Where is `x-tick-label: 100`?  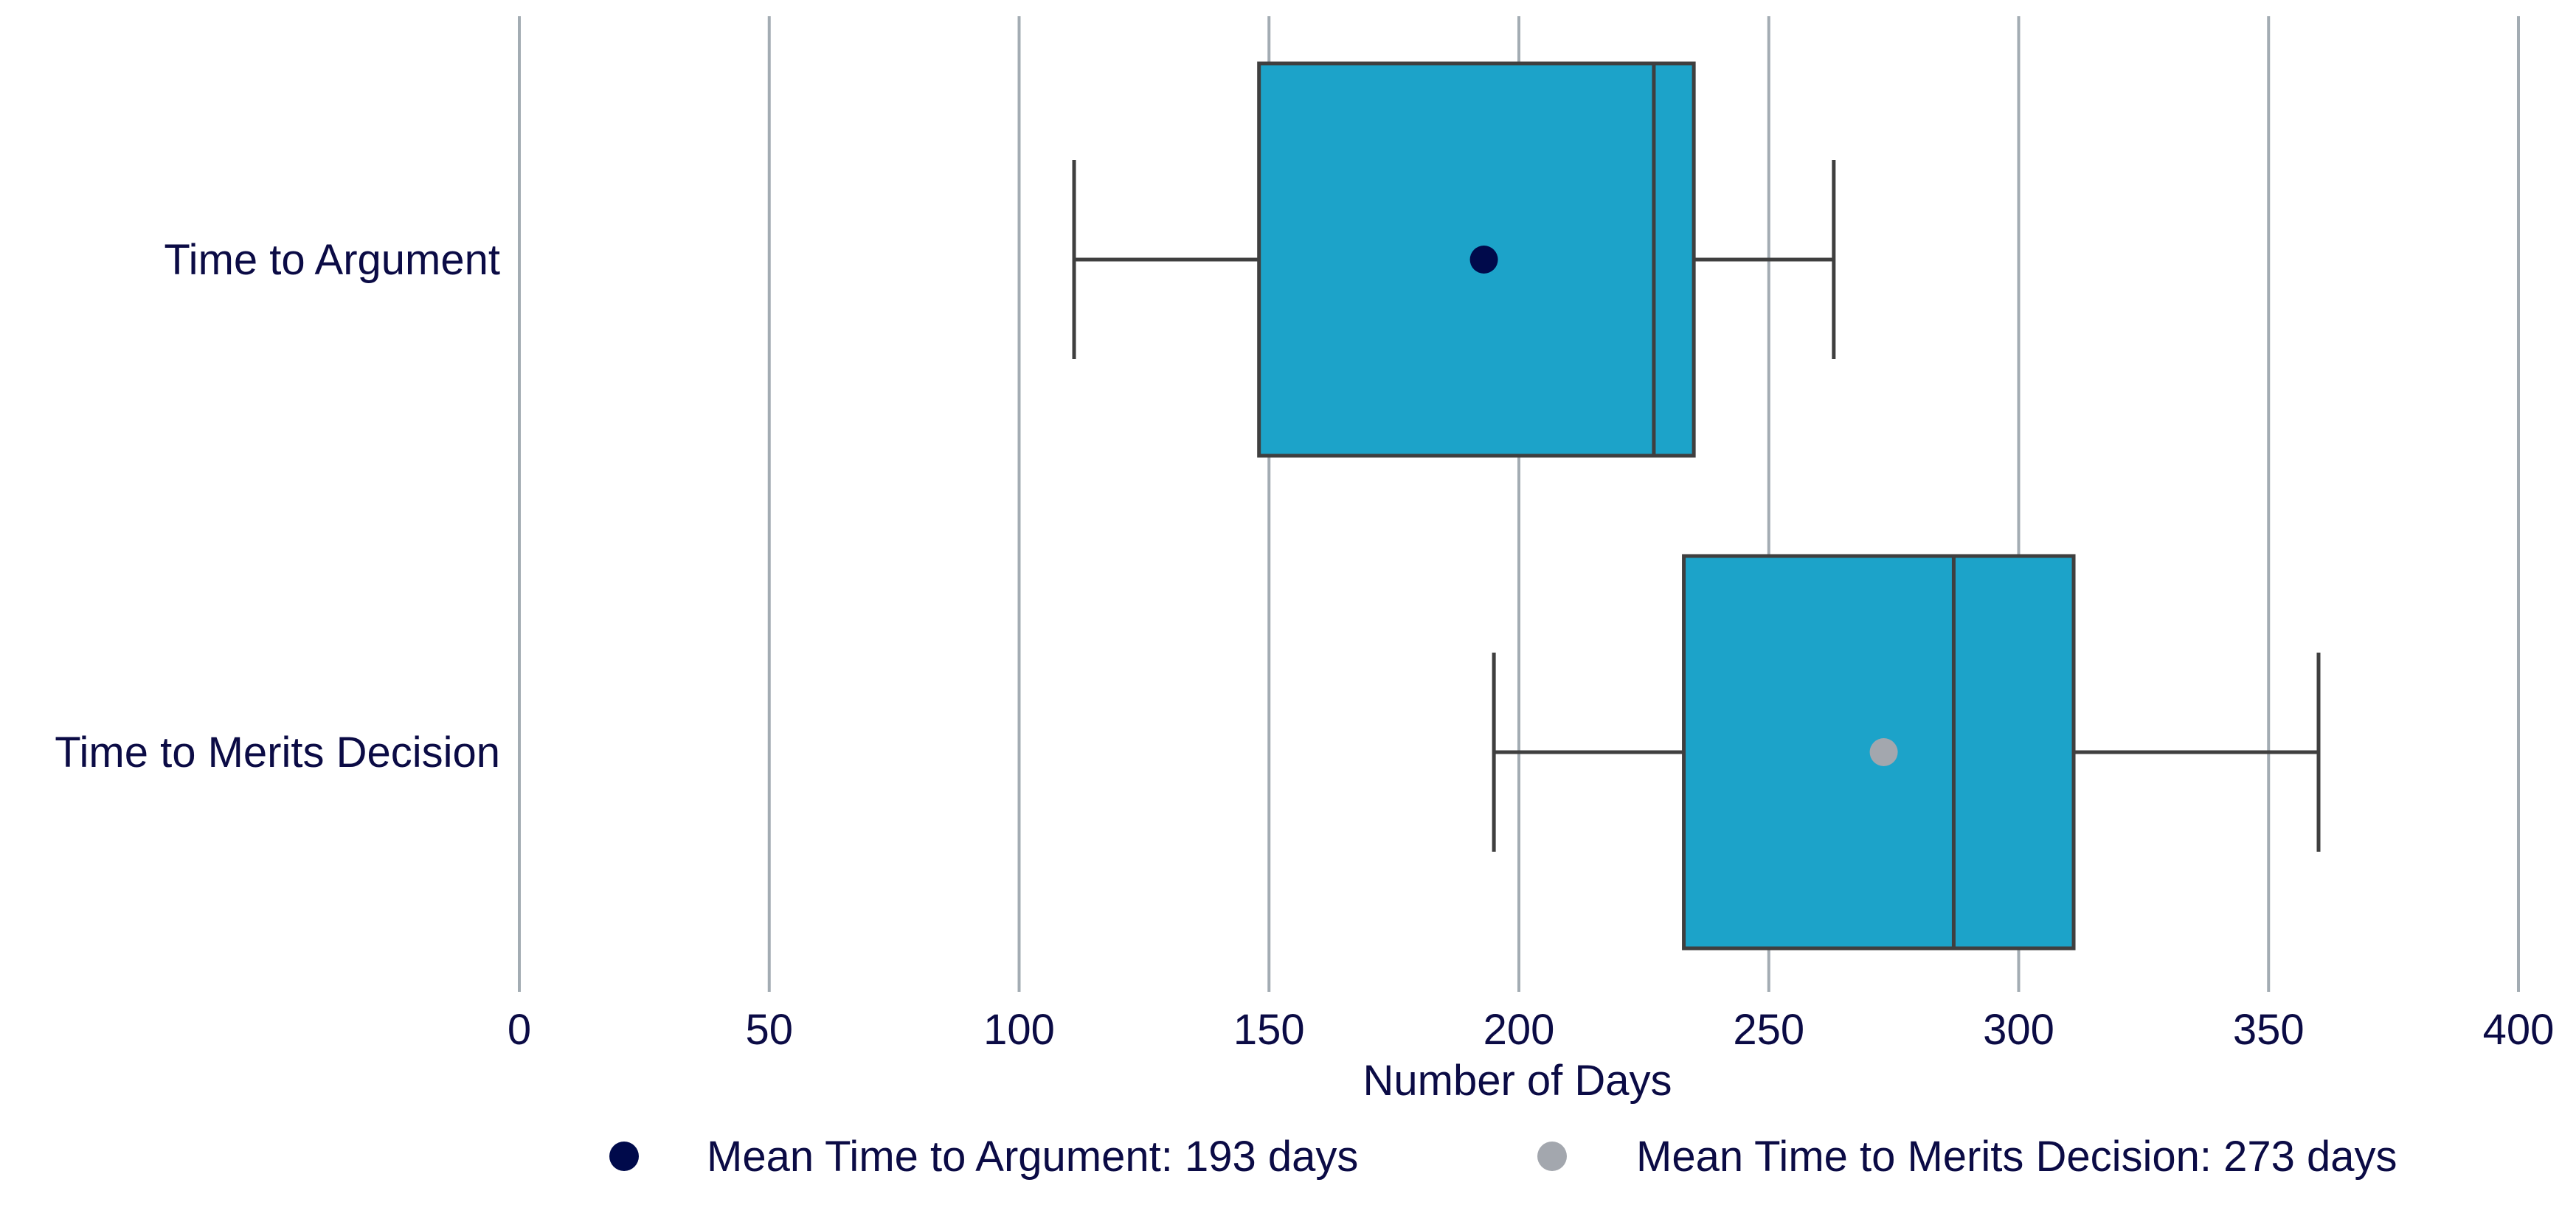
x-tick-label: 100 is located at coordinates (1019, 1030).